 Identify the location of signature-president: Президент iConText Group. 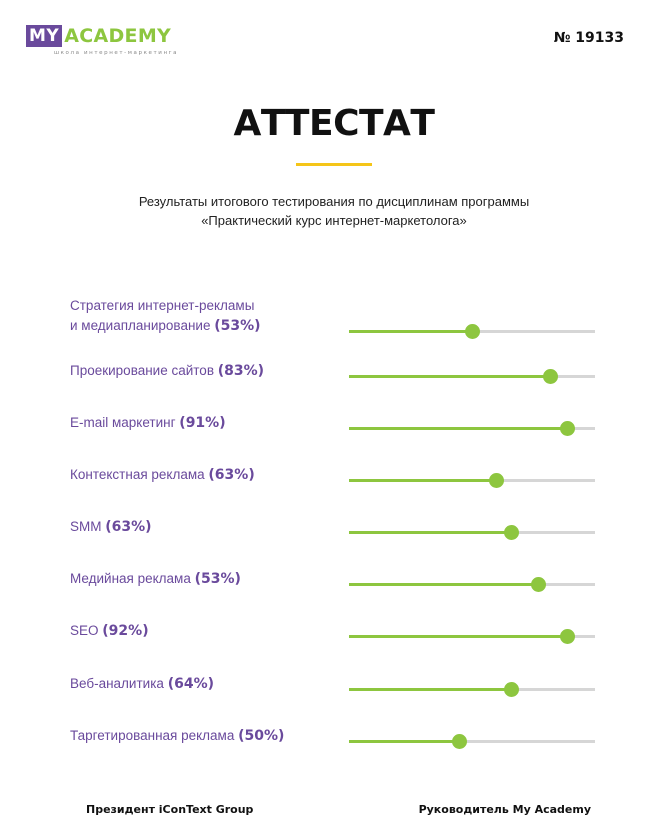
(170, 809).